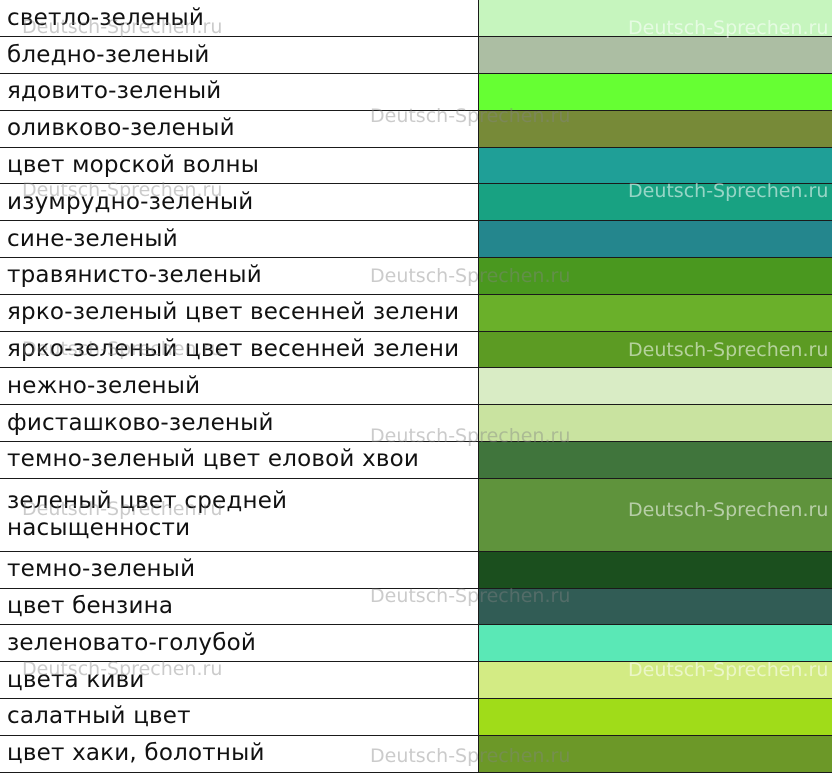 The width and height of the screenshot is (832, 773). Describe the element at coordinates (239, 717) in the screenshot. I see `color-name: салатный цвет` at that location.